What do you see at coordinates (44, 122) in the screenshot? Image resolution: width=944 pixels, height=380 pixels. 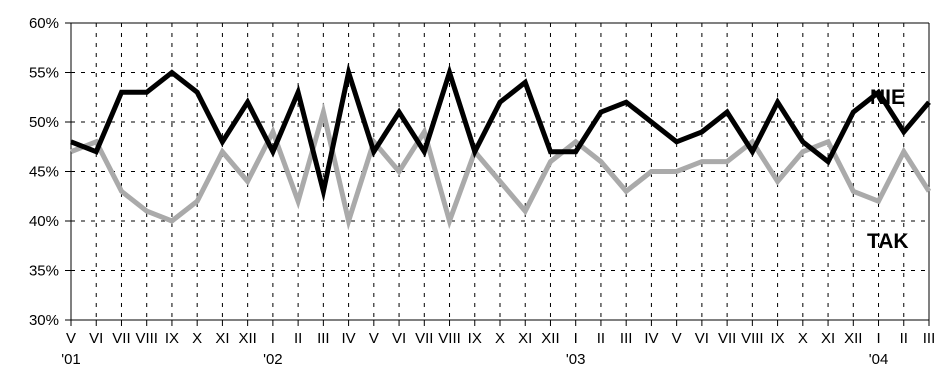 I see `y-tick-label: 50%` at bounding box center [44, 122].